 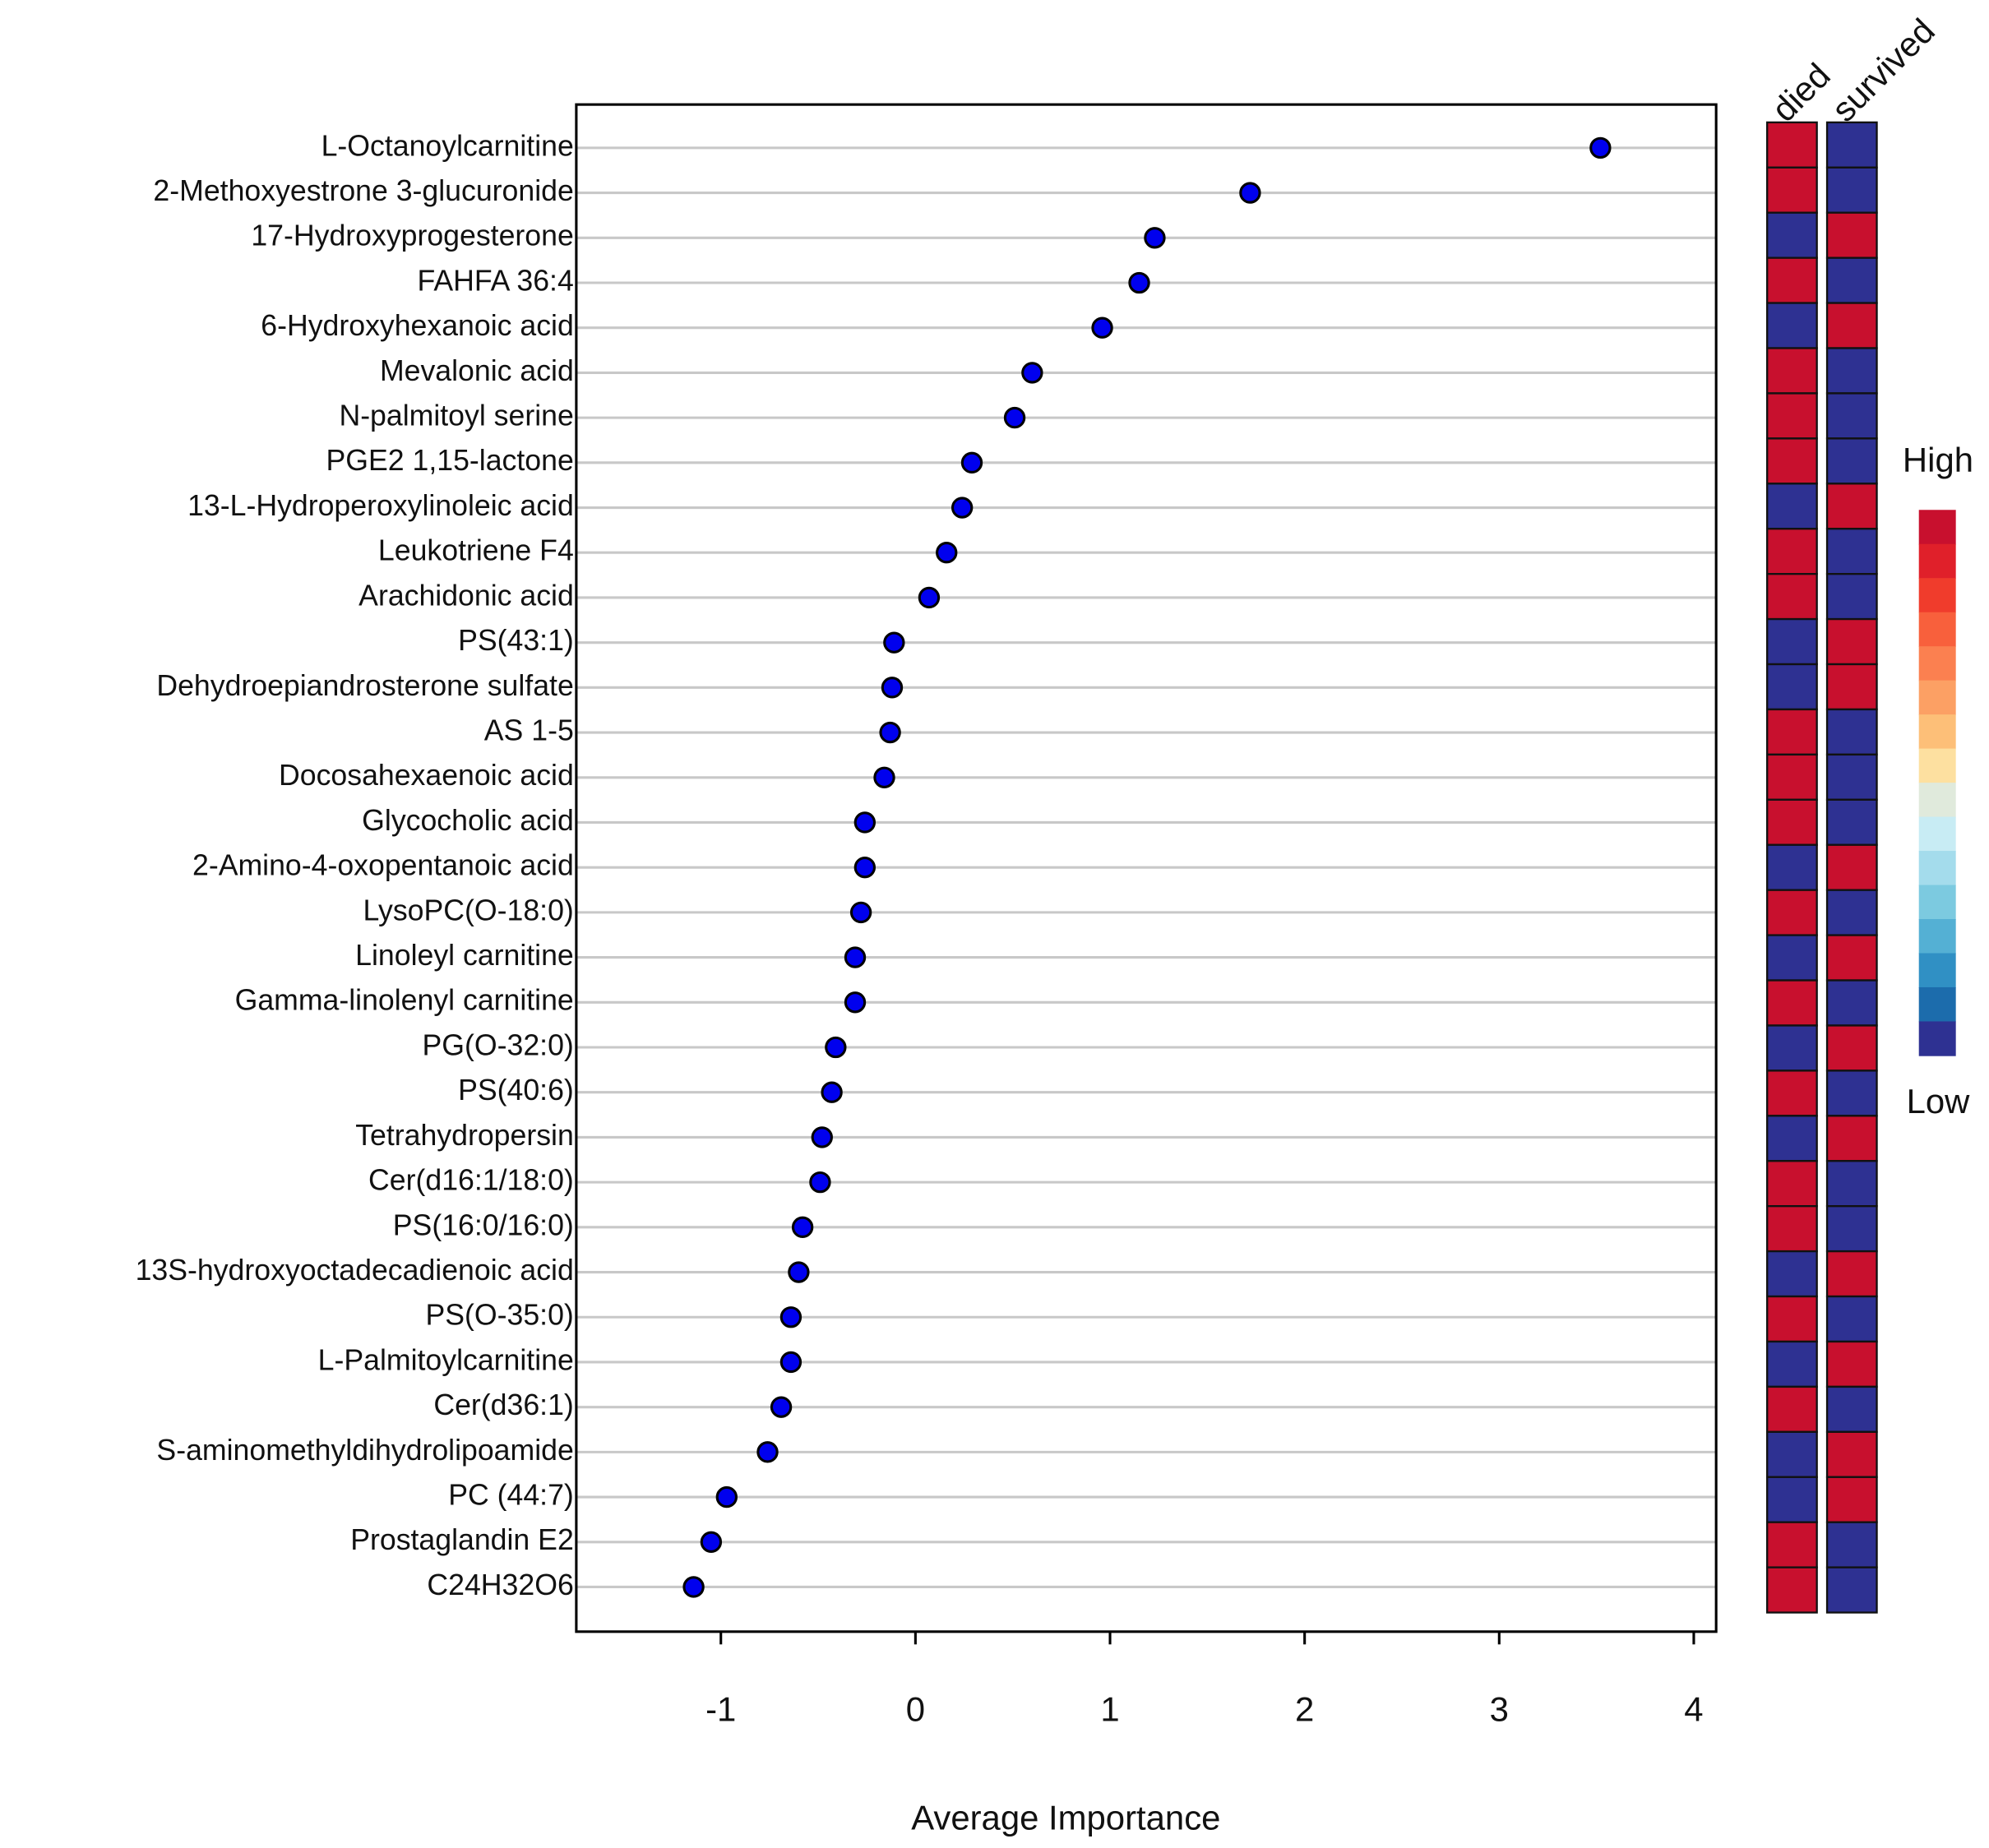 What do you see at coordinates (355, 1270) in the screenshot?
I see `y-tick-label: 13S-hydroxyoctadecadienoic acid` at bounding box center [355, 1270].